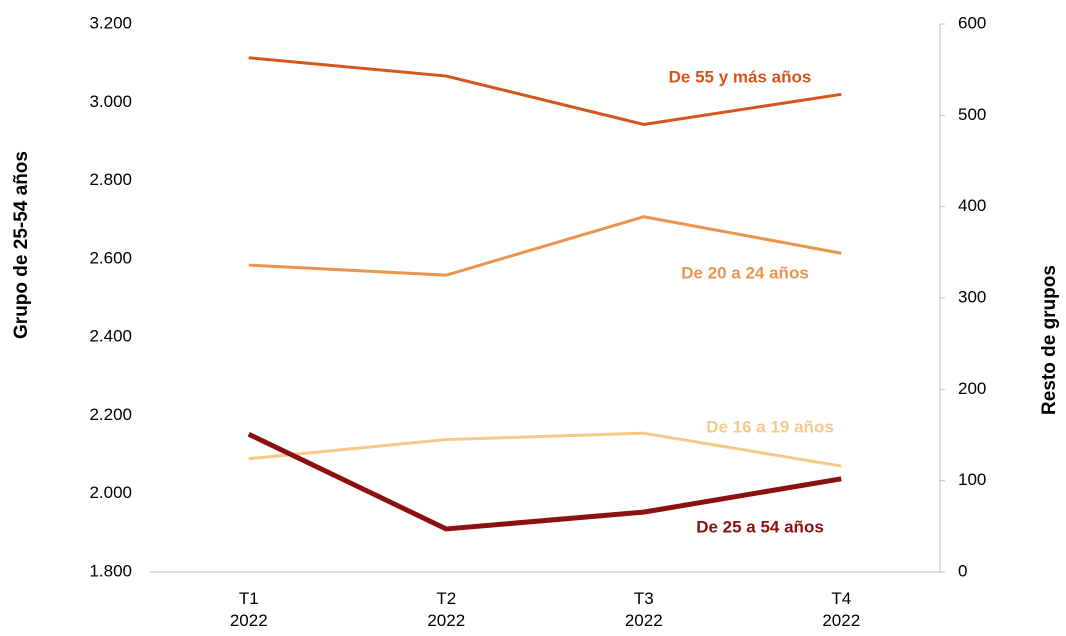 This screenshot has height=636, width=1066. I want to click on y-tick-label: 2.600, so click(110, 257).